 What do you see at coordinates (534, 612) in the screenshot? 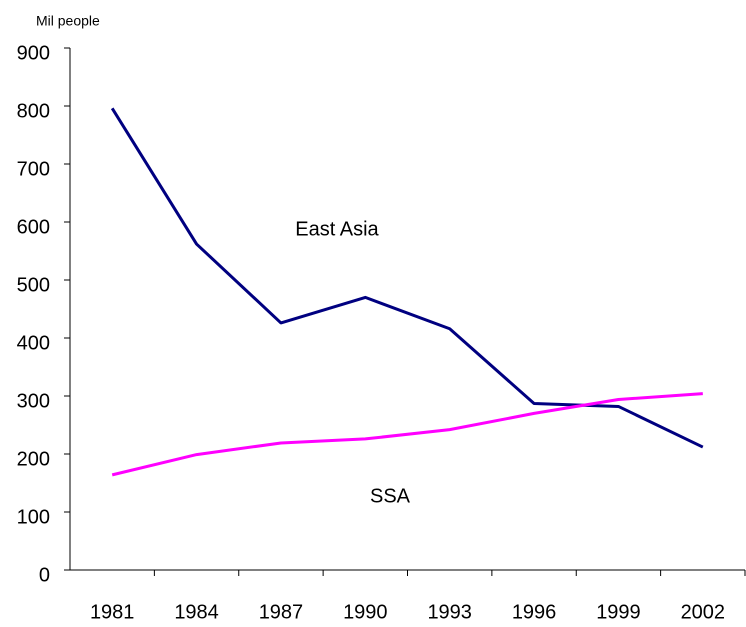
I see `x-tick-label: 1996` at bounding box center [534, 612].